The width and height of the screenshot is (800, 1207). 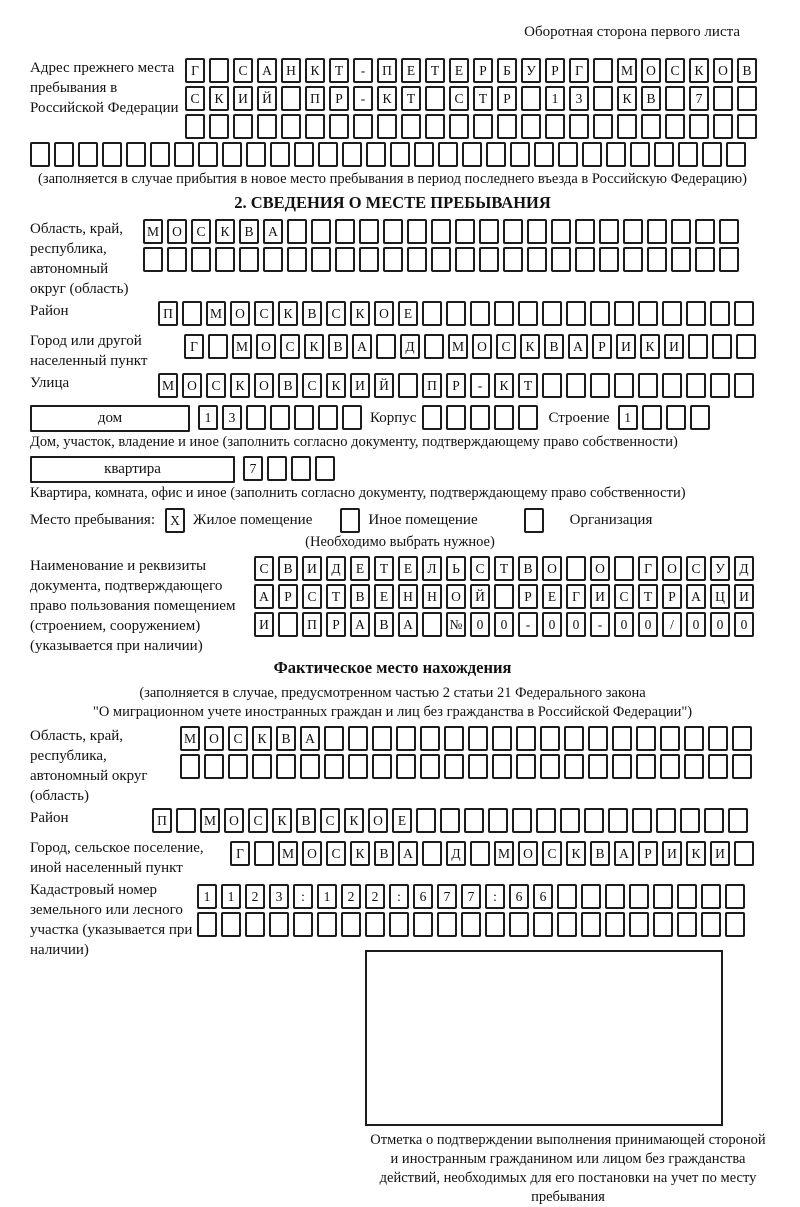 I want to click on char-cell: Н, so click(x=291, y=70).